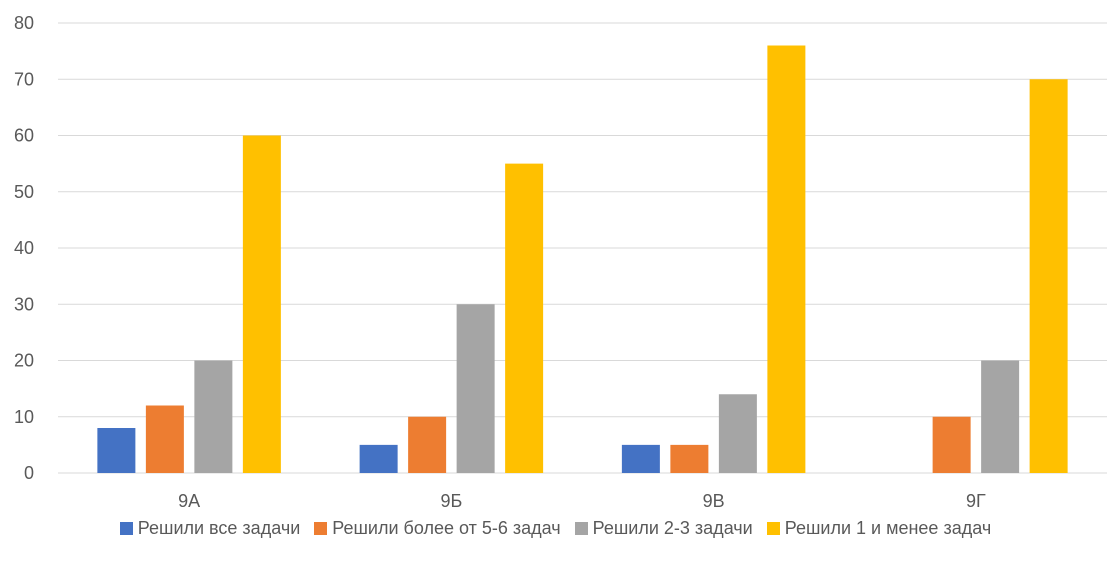 This screenshot has width=1111, height=568. What do you see at coordinates (24, 361) in the screenshot?
I see `y-tick-label: 20` at bounding box center [24, 361].